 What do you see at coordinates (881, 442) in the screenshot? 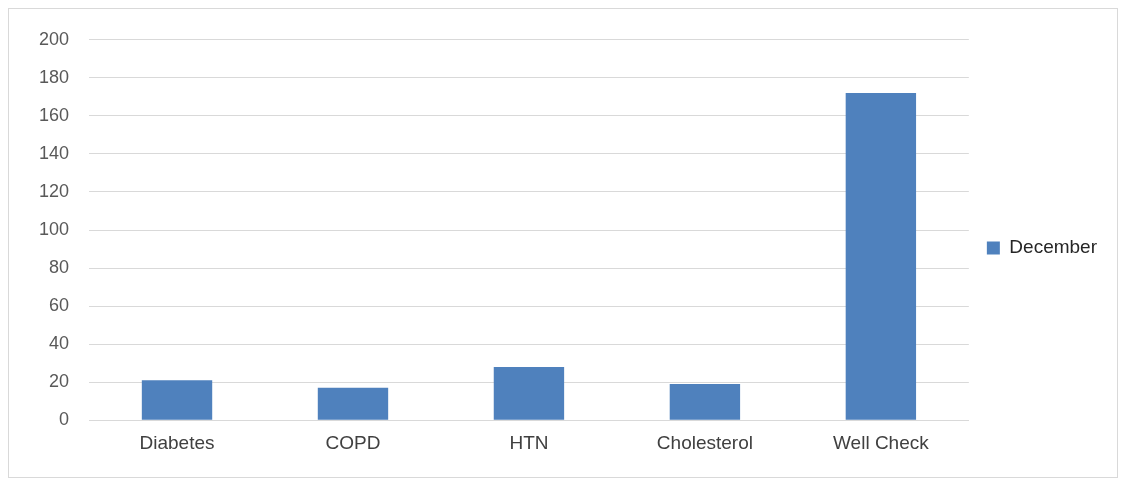
I see `x-tick-label: Well Check` at bounding box center [881, 442].